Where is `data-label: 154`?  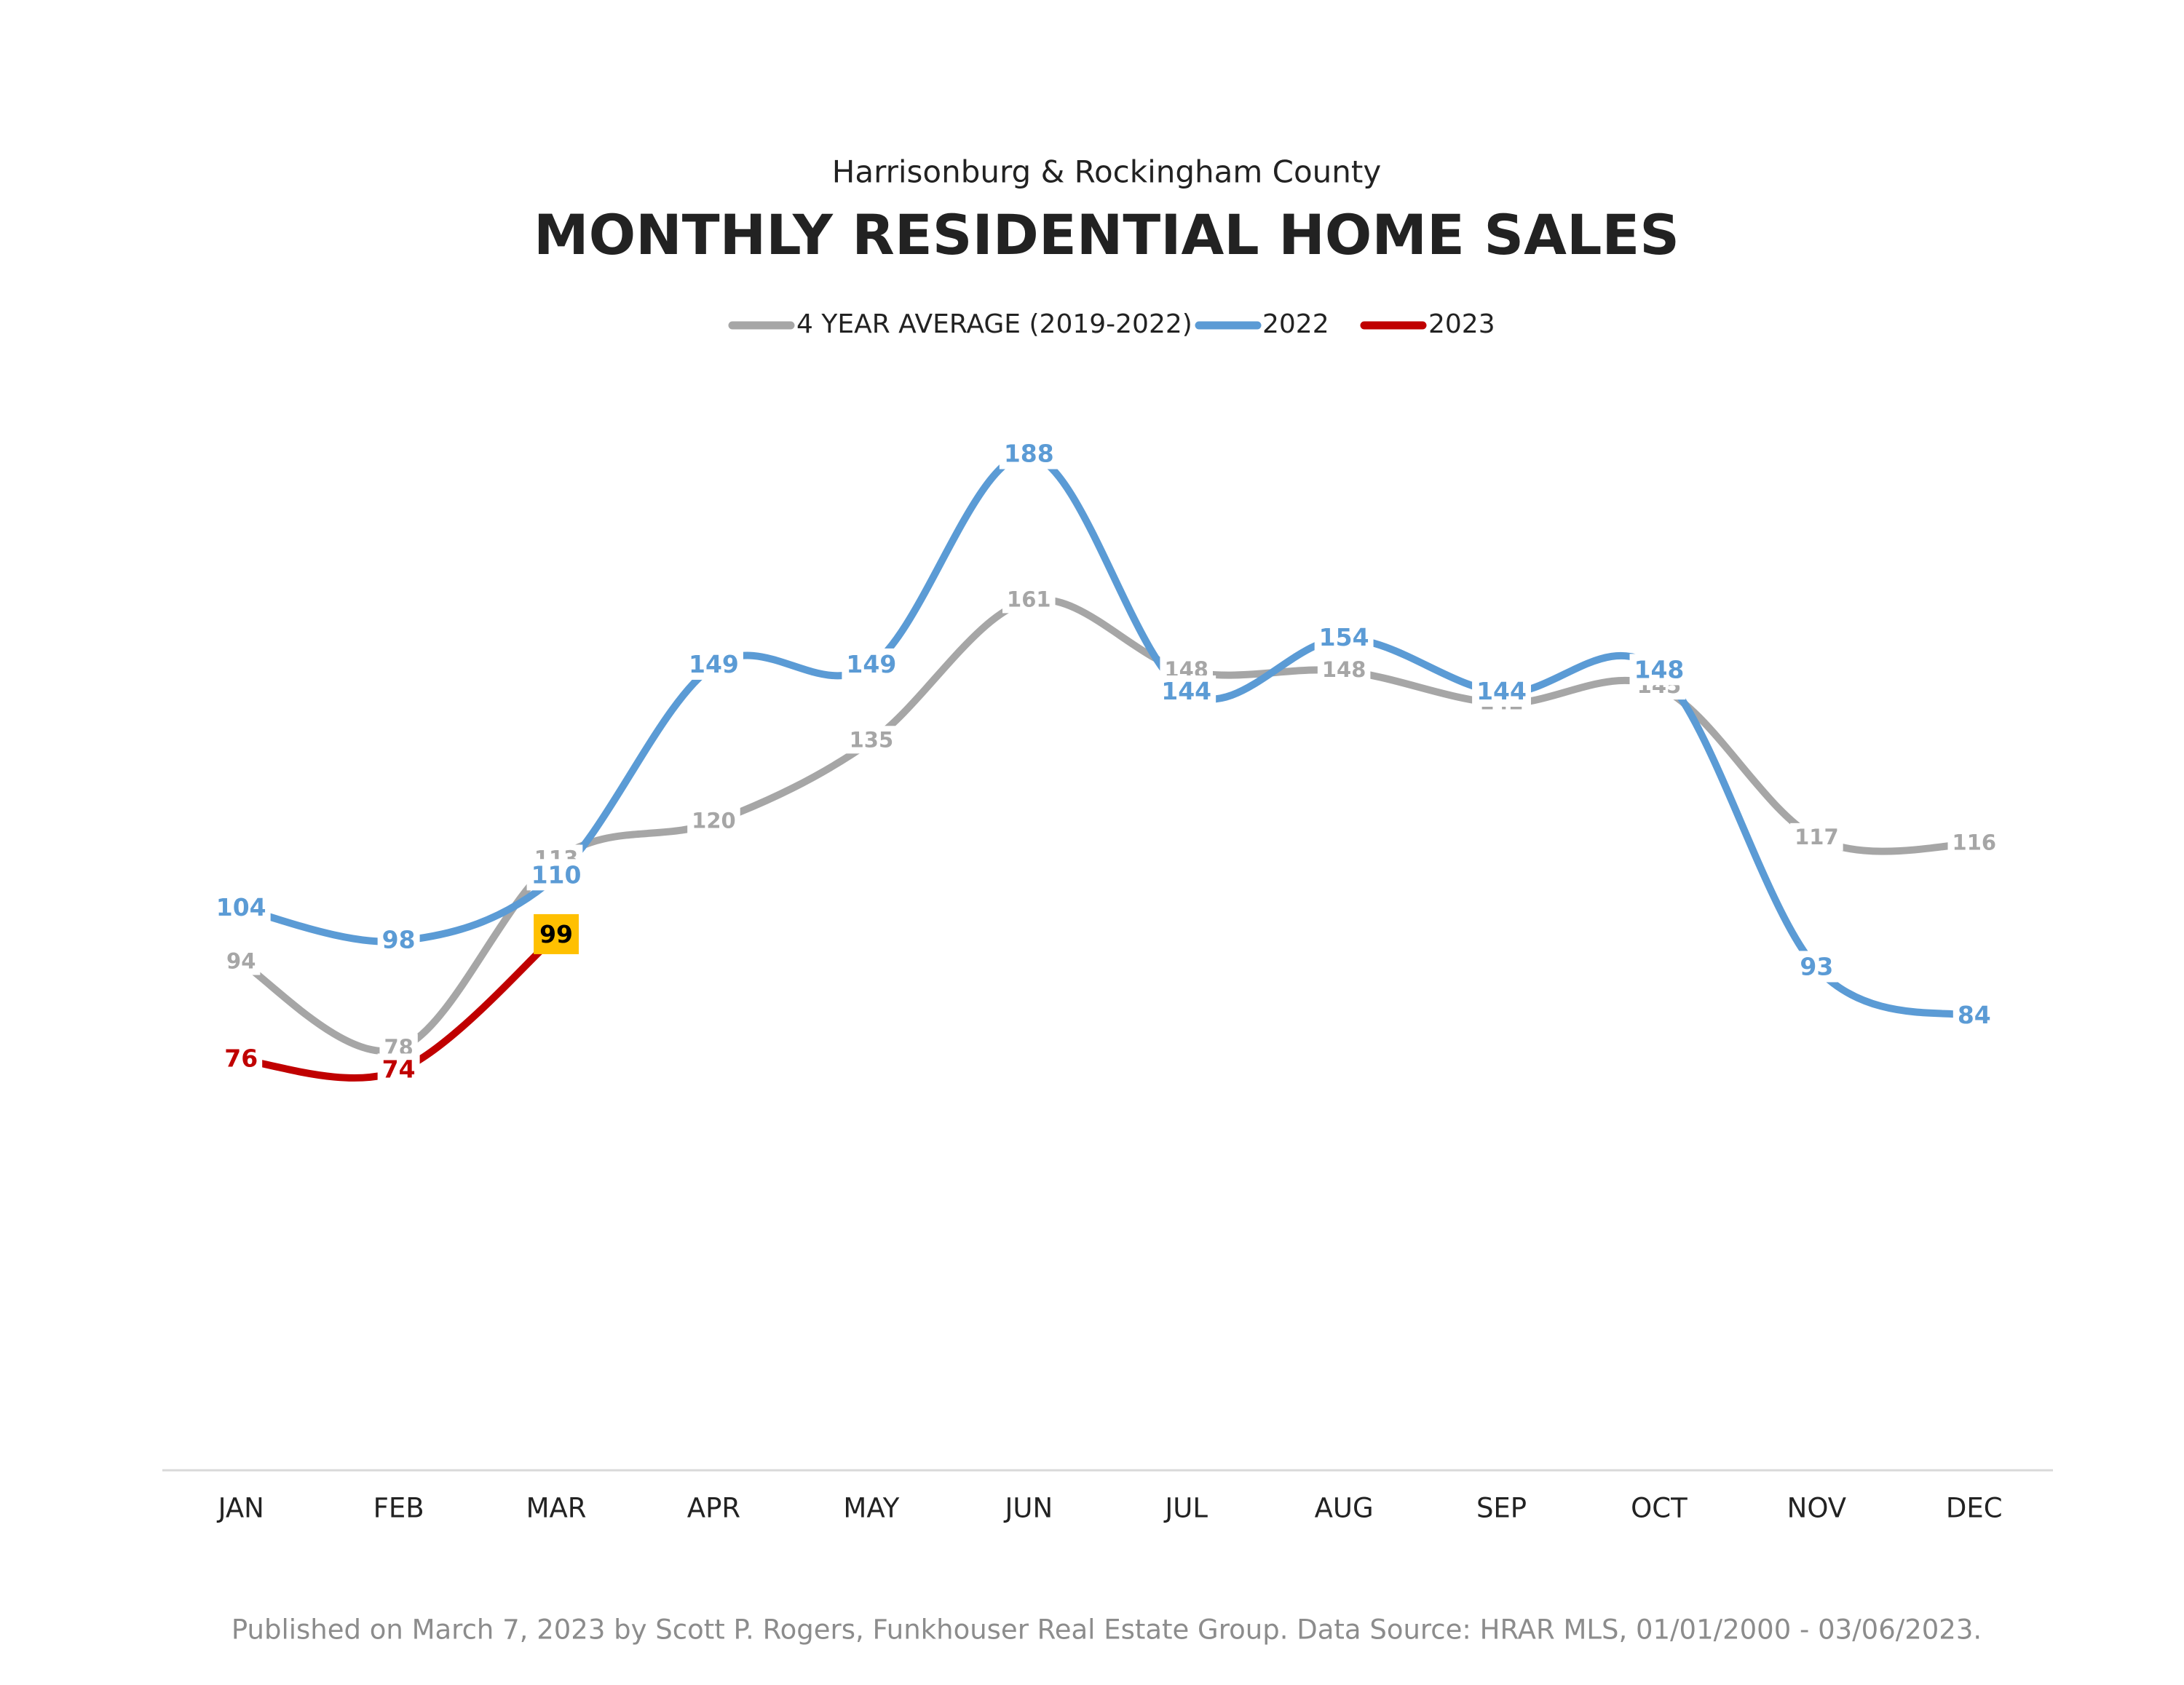
data-label: 154 is located at coordinates (1344, 637).